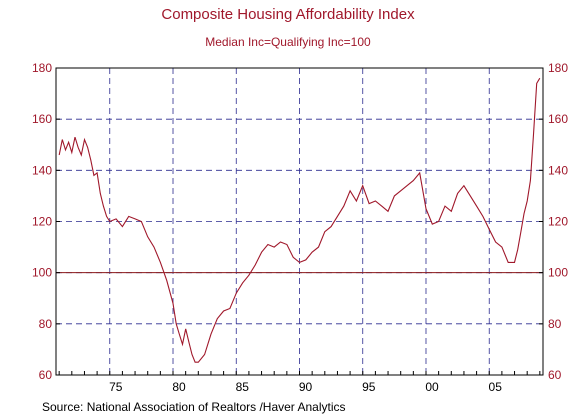  I want to click on chart-subtitle: Median Inc=Qualifying Inc=100, so click(288, 42).